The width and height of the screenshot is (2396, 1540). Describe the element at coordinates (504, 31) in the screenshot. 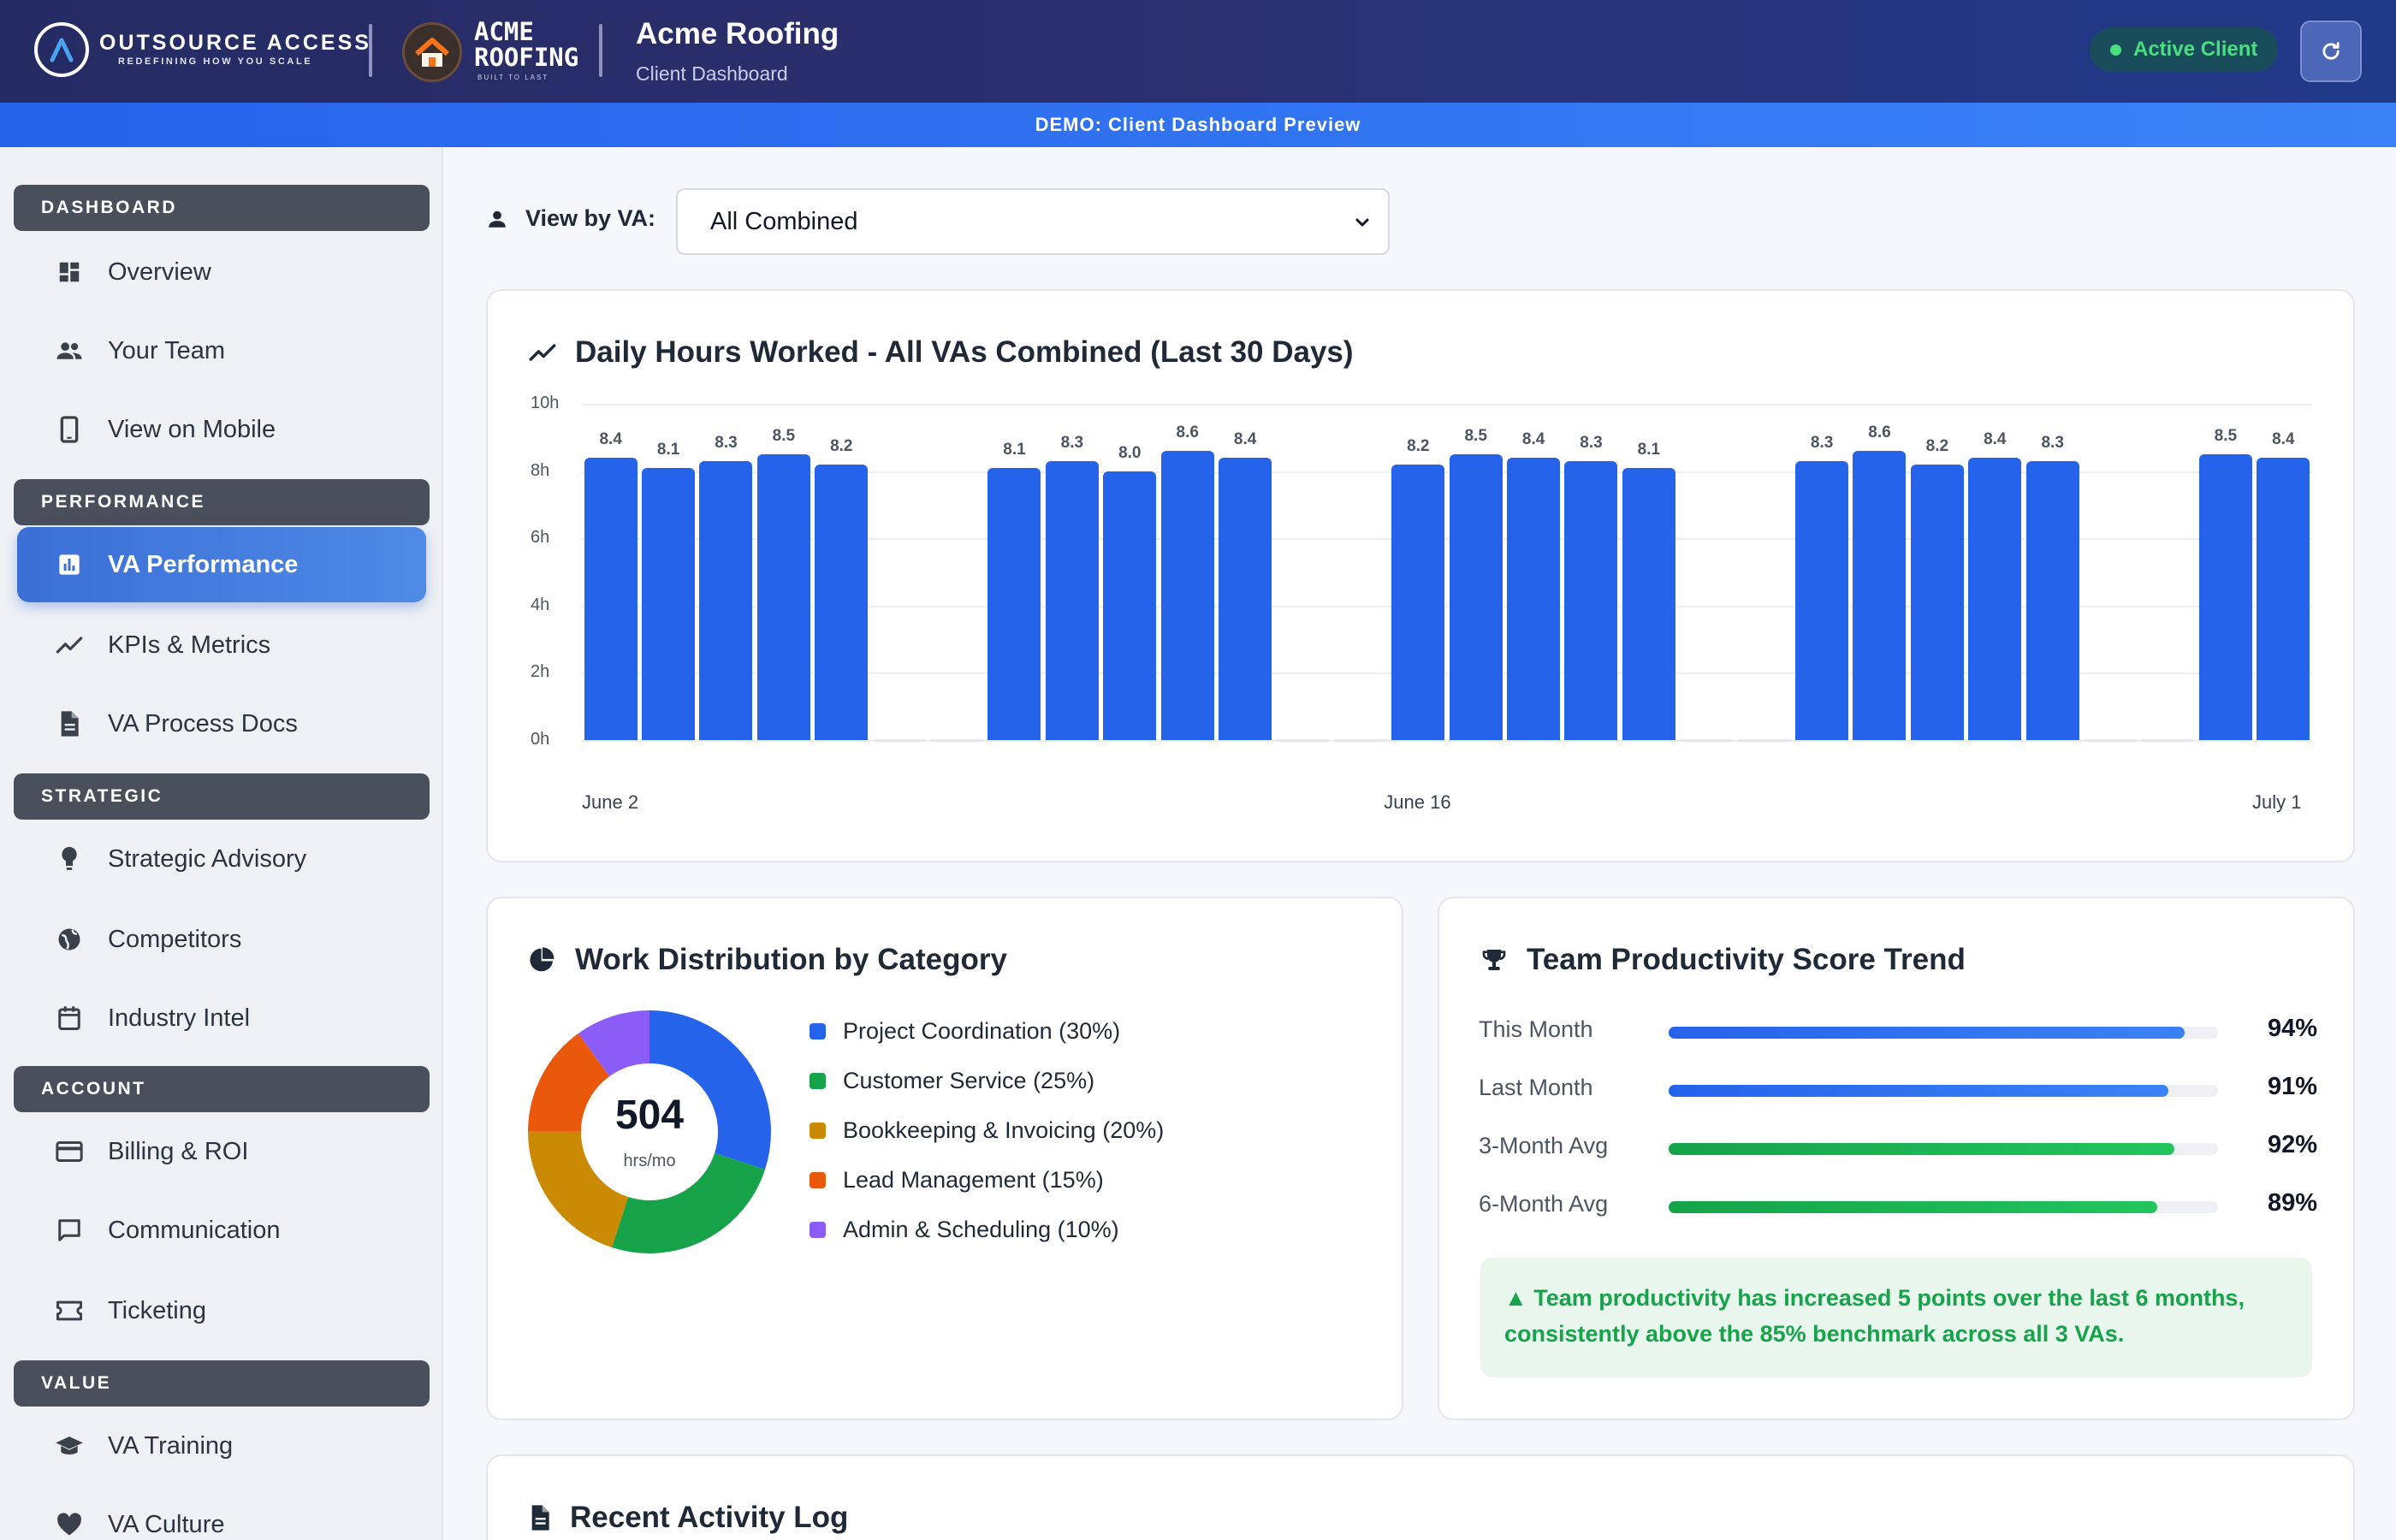

I see `acme-logo-line1: ACME` at that location.